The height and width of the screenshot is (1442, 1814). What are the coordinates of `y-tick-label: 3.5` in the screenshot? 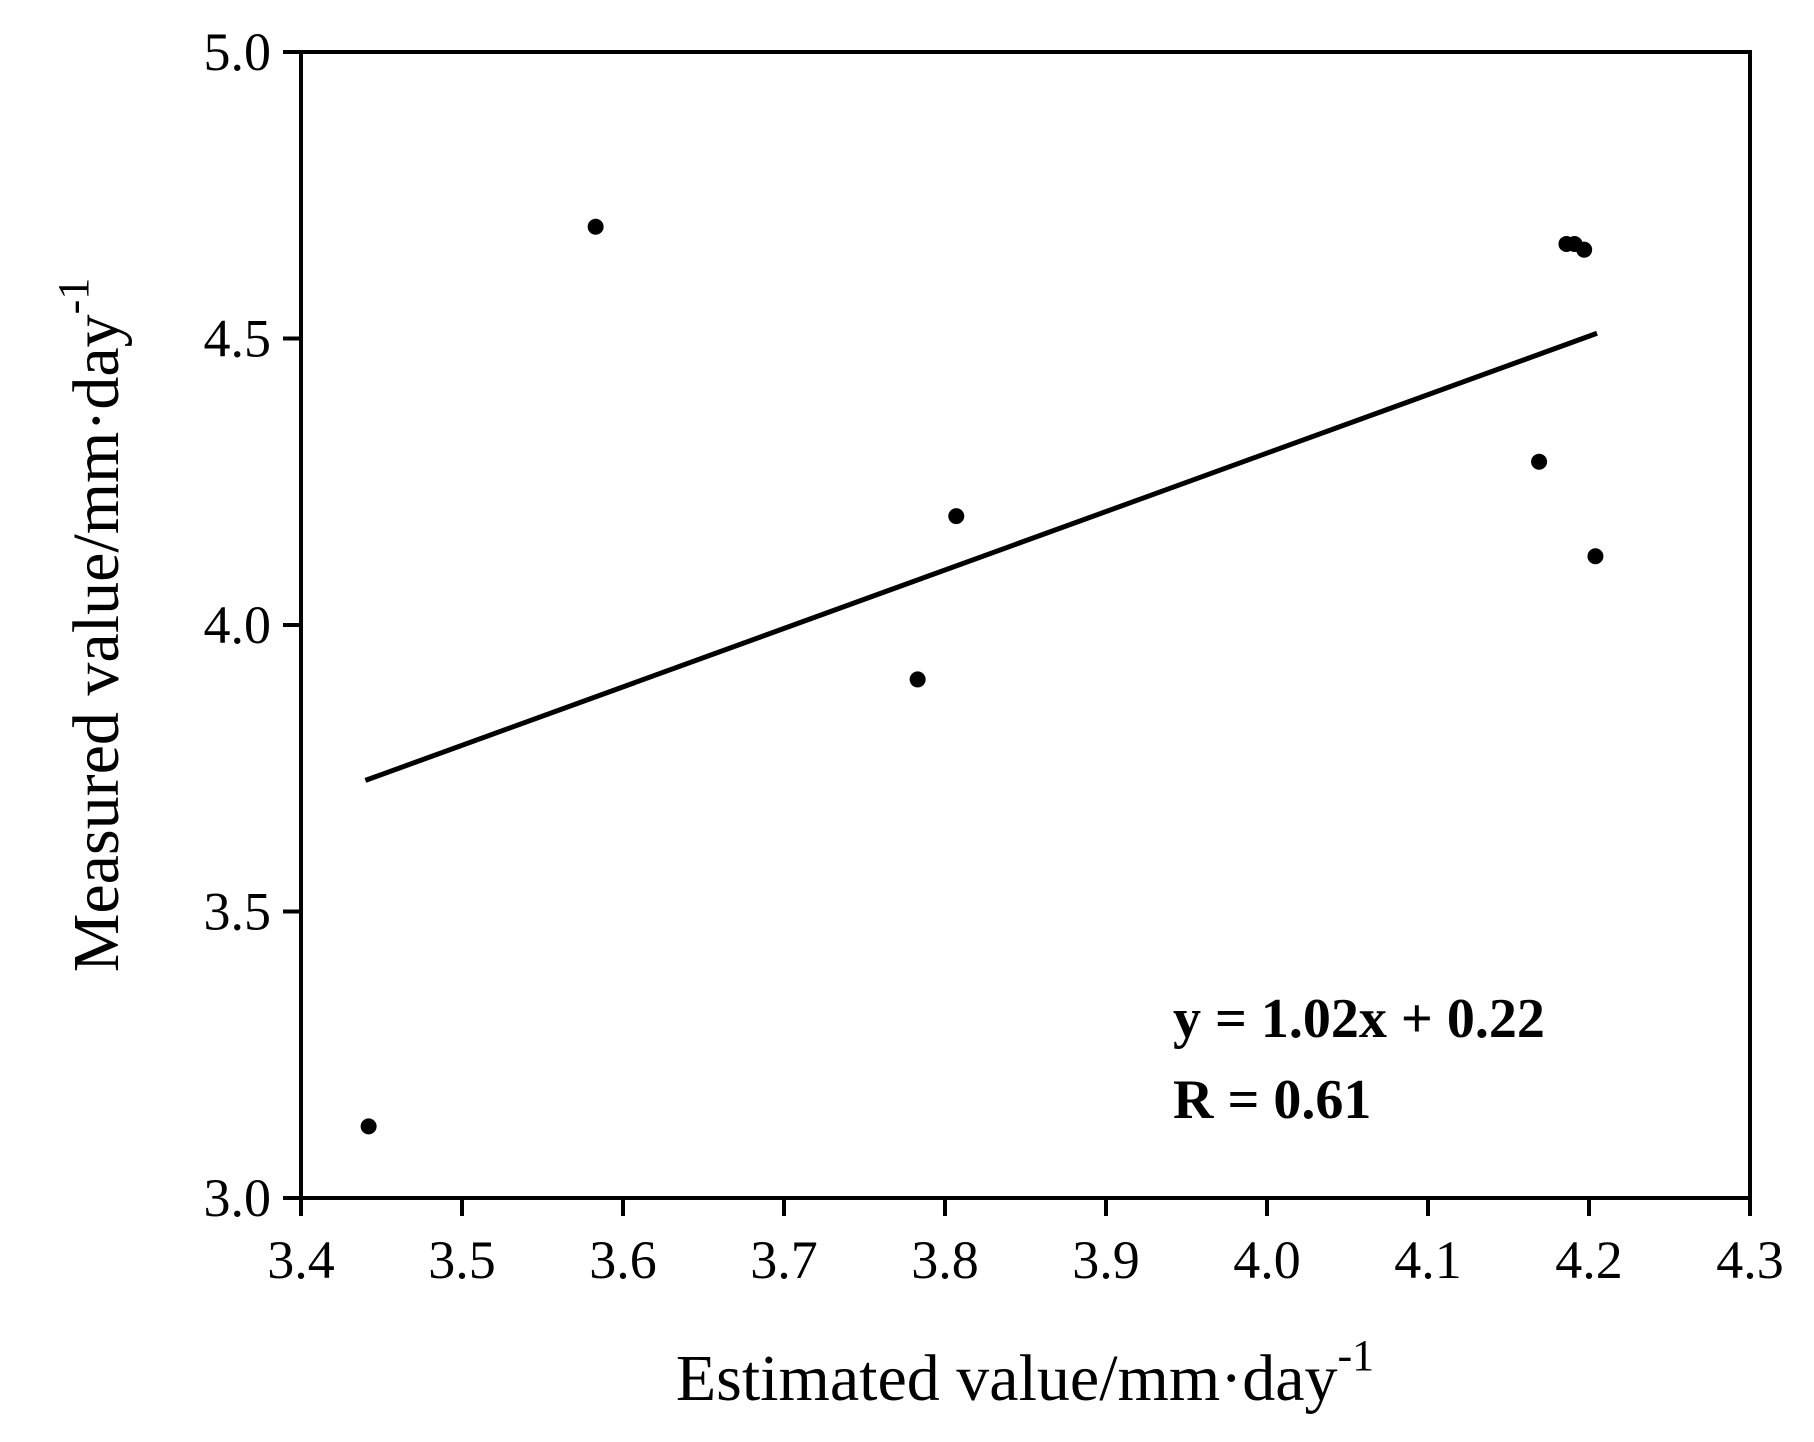 It's located at (238, 912).